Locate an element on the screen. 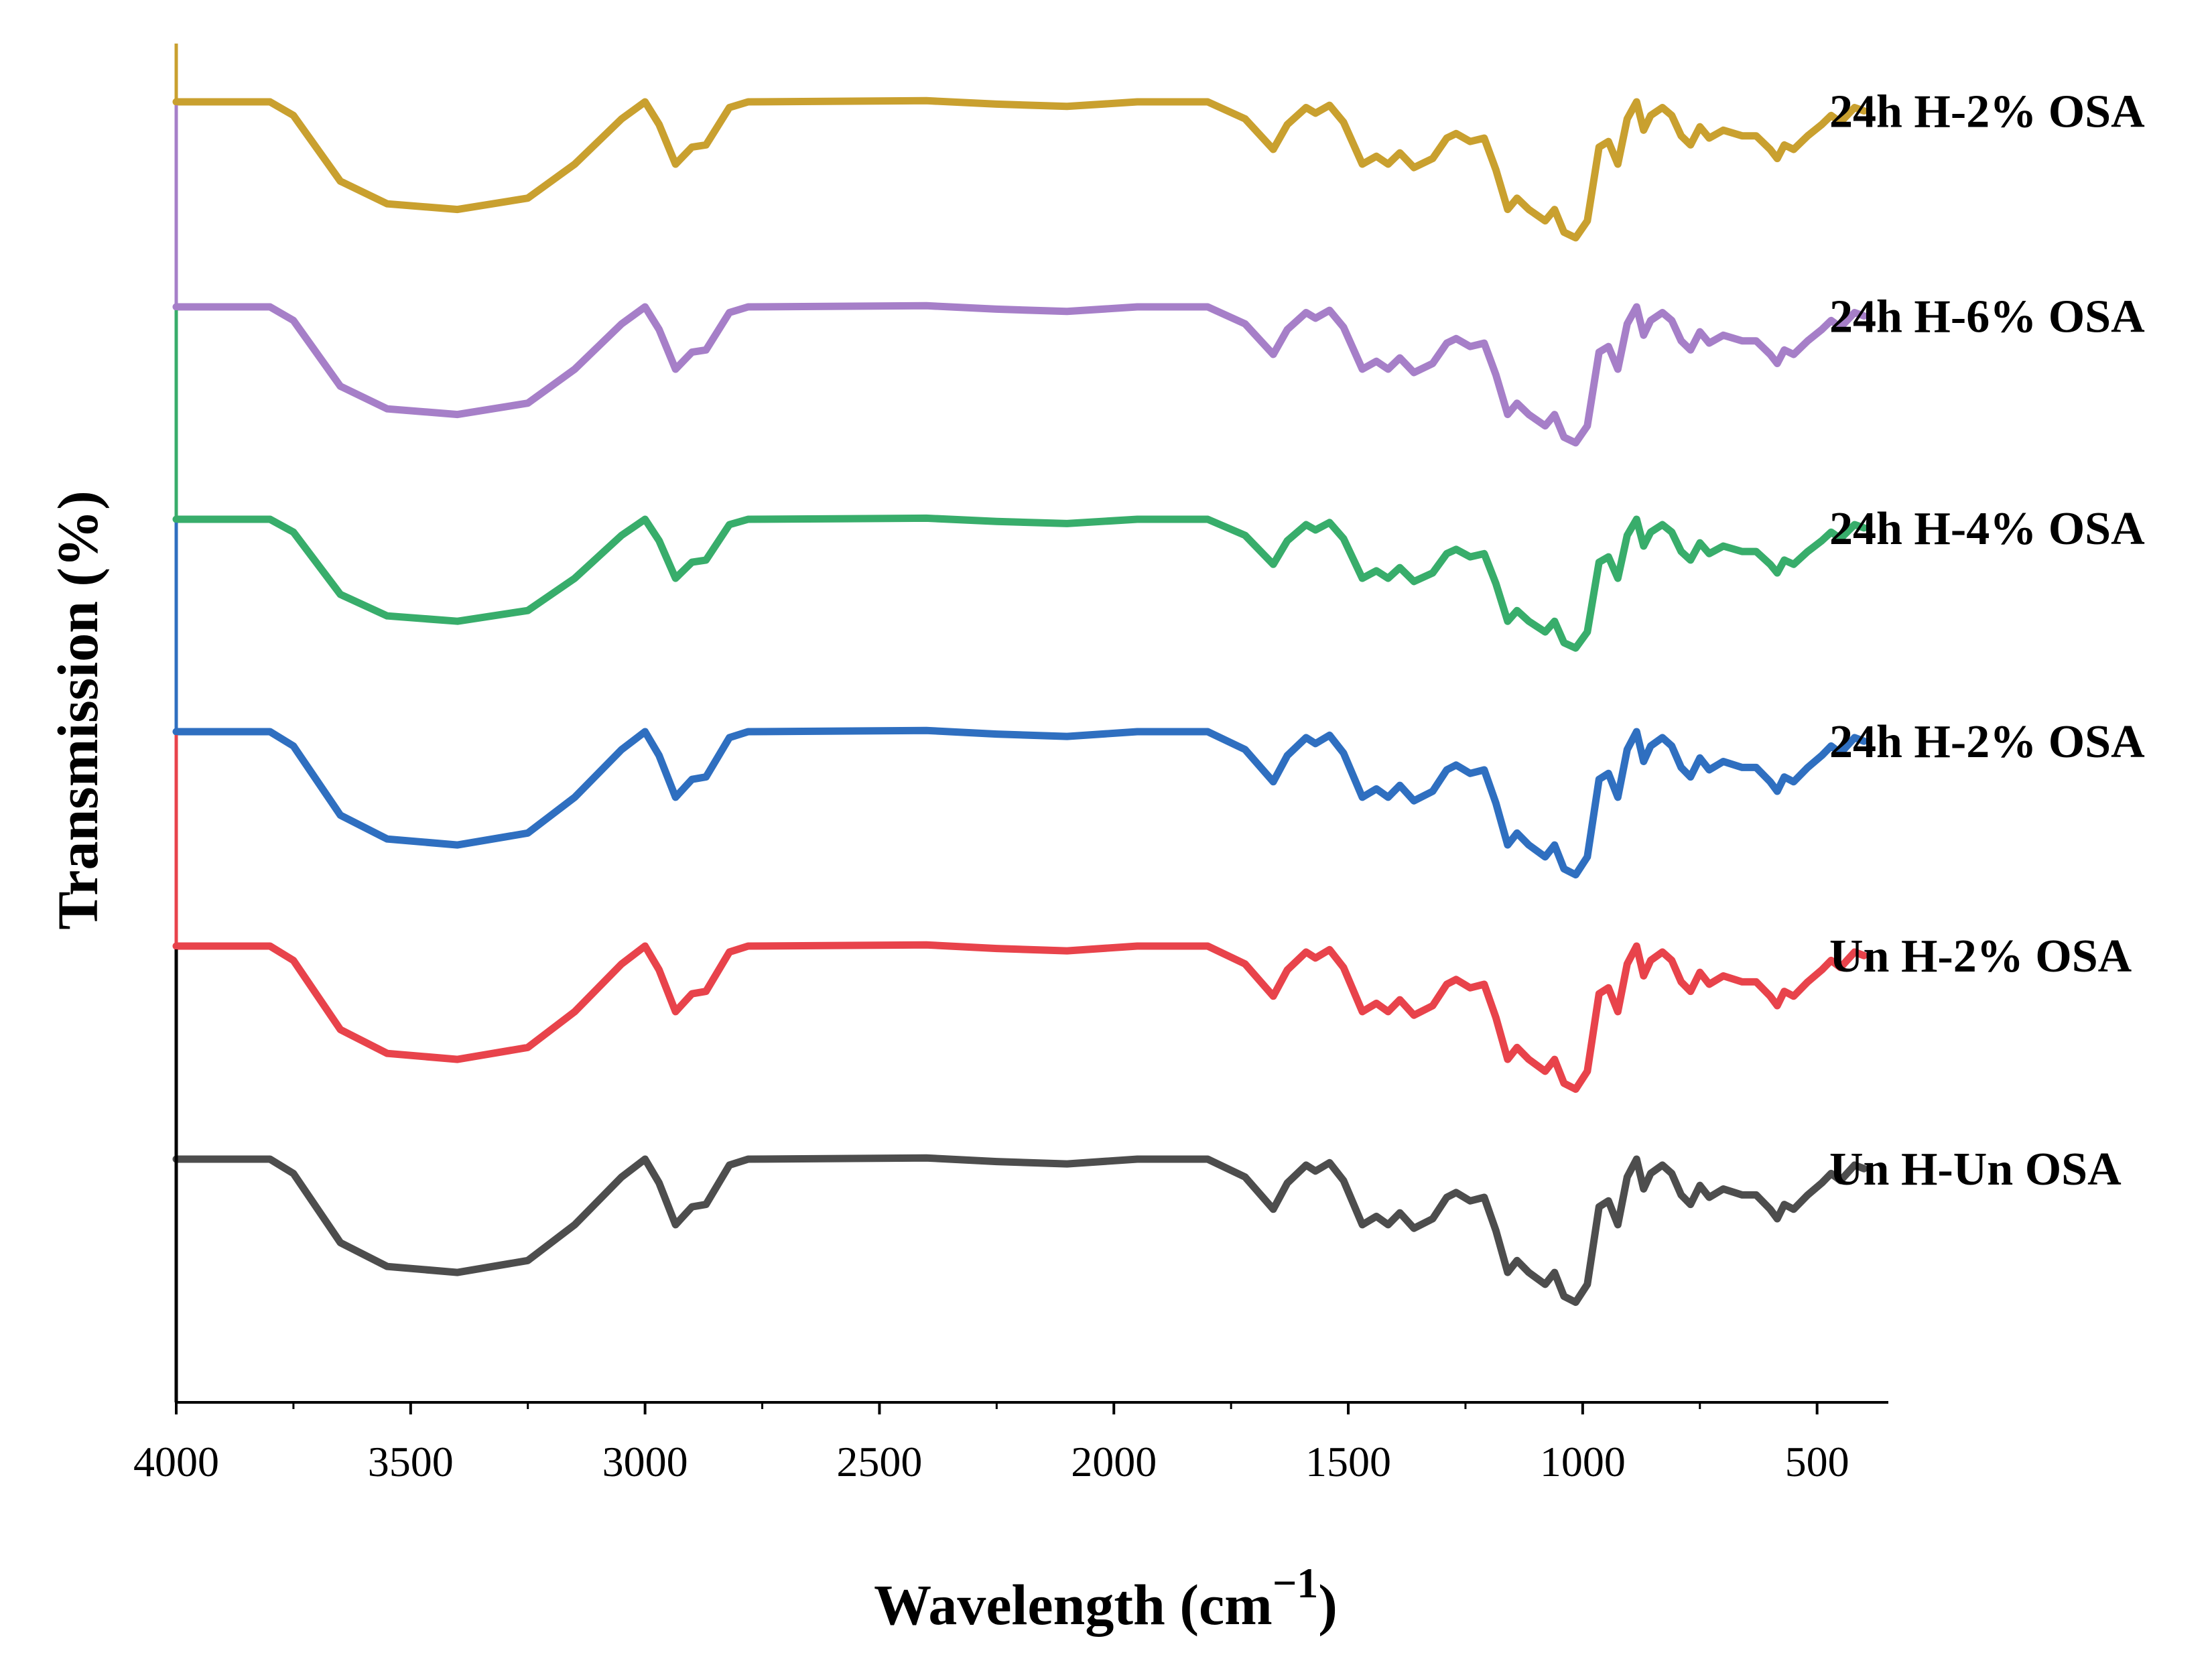 This screenshot has width=2212, height=1663. series-label-0: Un H-Un OSA is located at coordinates (1975, 1170).